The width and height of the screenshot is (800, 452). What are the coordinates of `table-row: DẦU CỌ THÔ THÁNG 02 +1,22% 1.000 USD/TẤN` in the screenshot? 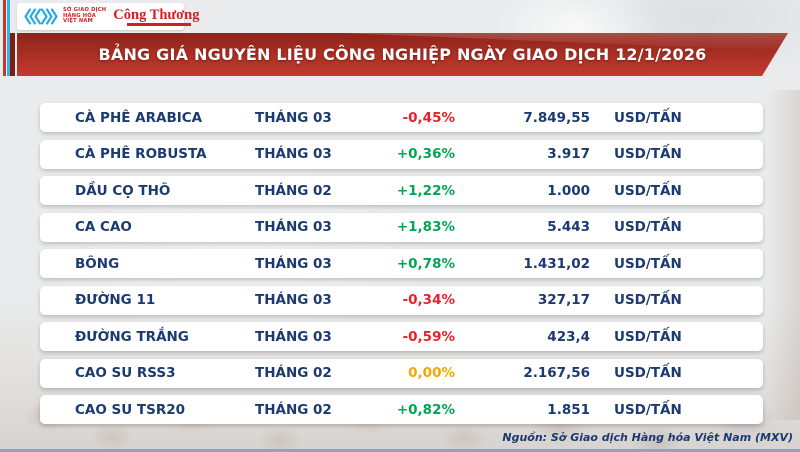 It's located at (401, 190).